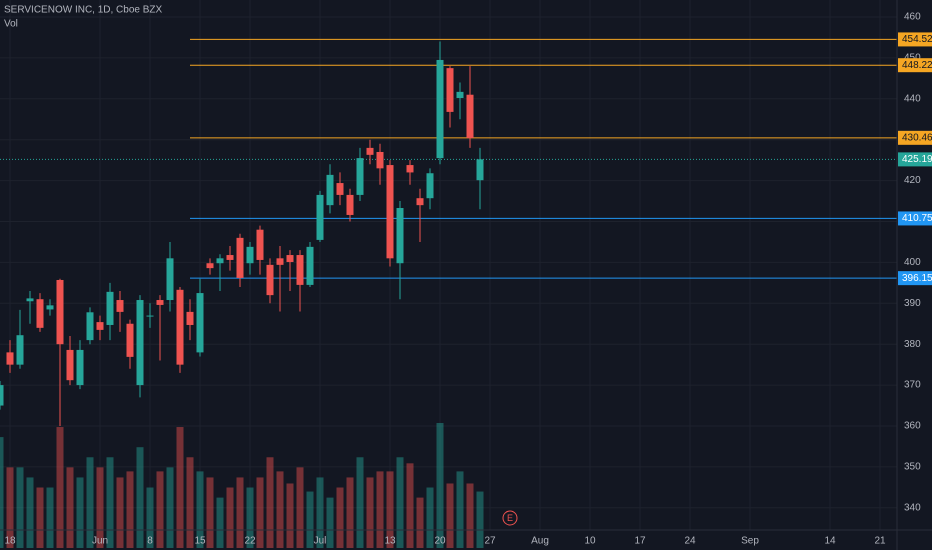 This screenshot has width=932, height=550. Describe the element at coordinates (750, 541) in the screenshot. I see `x-tick-label: Sep` at that location.